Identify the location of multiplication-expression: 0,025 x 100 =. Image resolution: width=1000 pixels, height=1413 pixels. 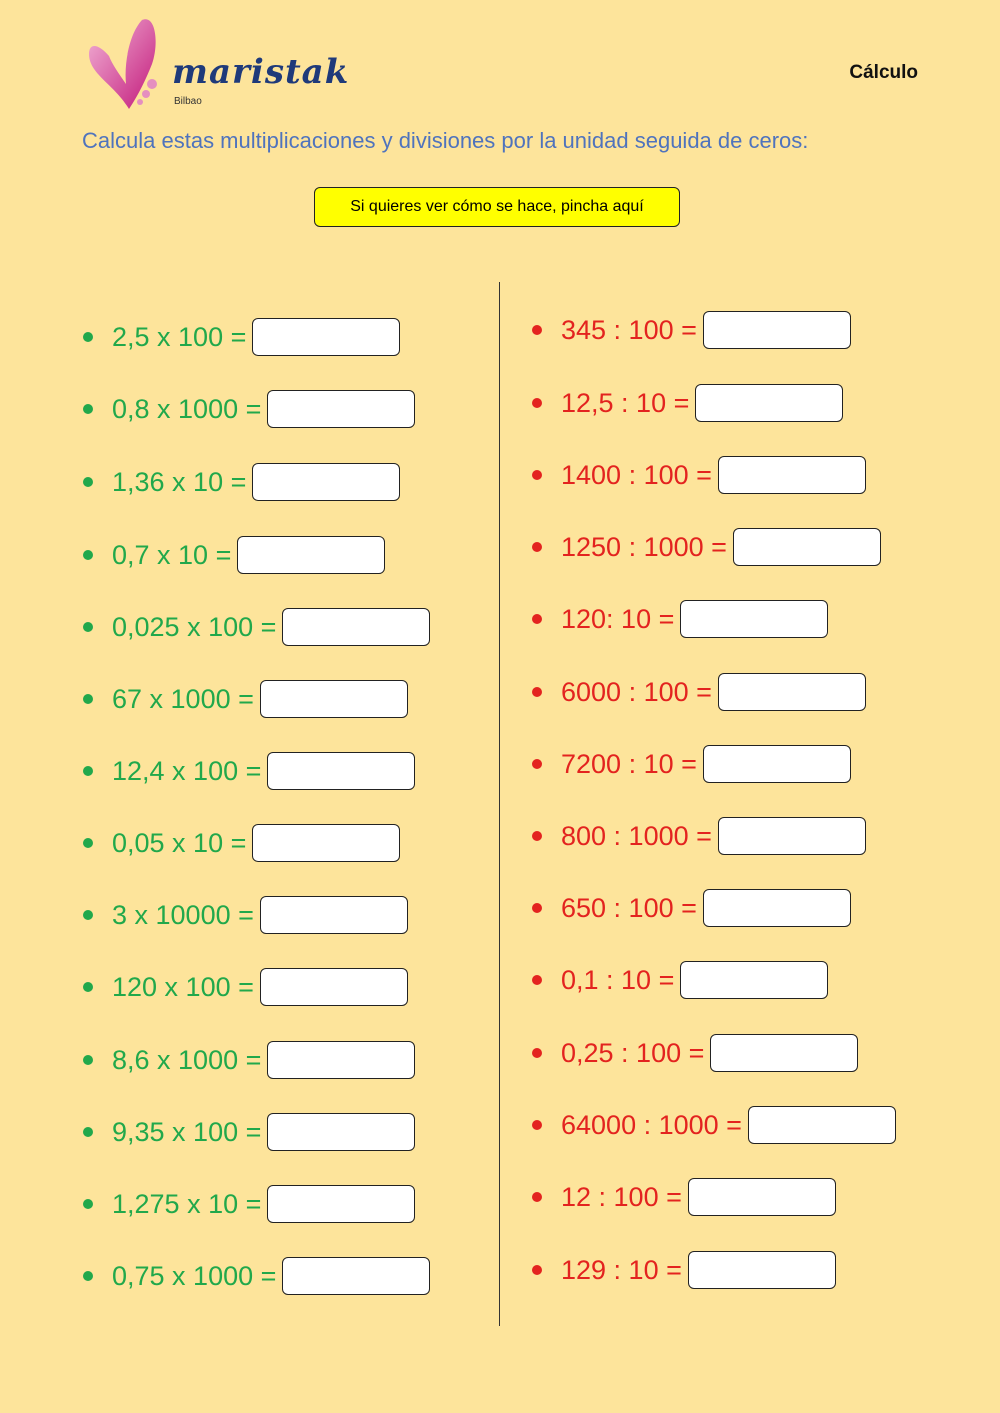
(194, 626).